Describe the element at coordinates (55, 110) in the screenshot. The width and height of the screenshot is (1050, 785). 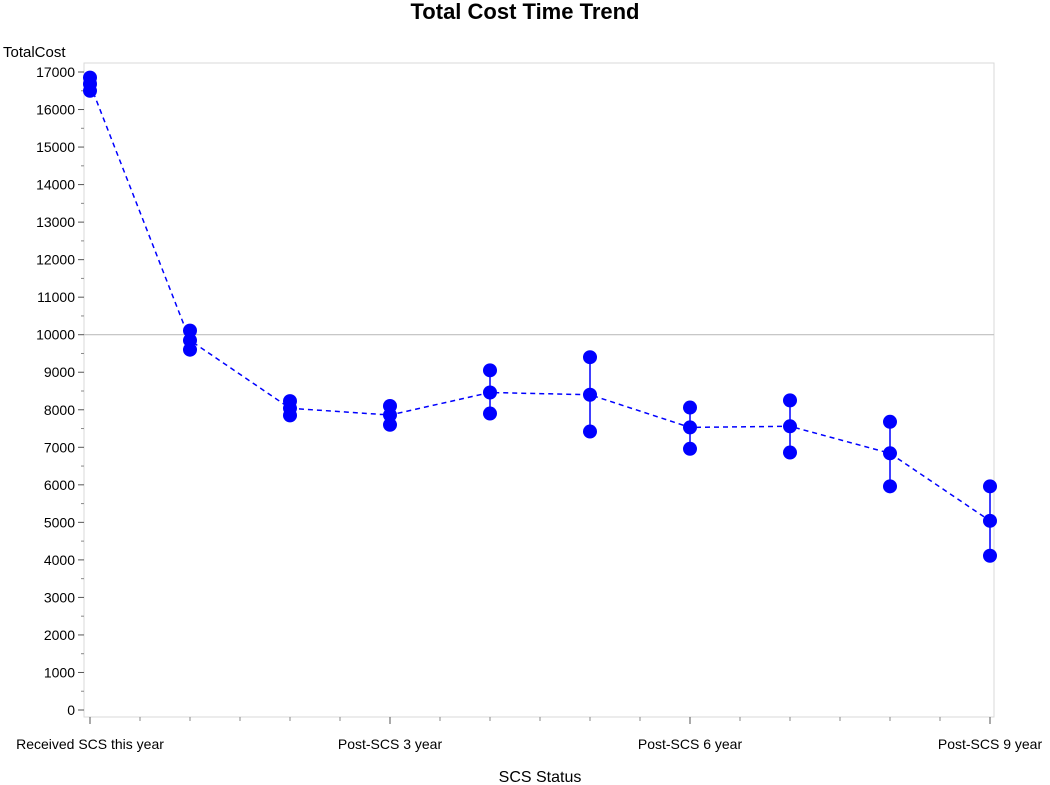
I see `y-tick-label: 16000` at that location.